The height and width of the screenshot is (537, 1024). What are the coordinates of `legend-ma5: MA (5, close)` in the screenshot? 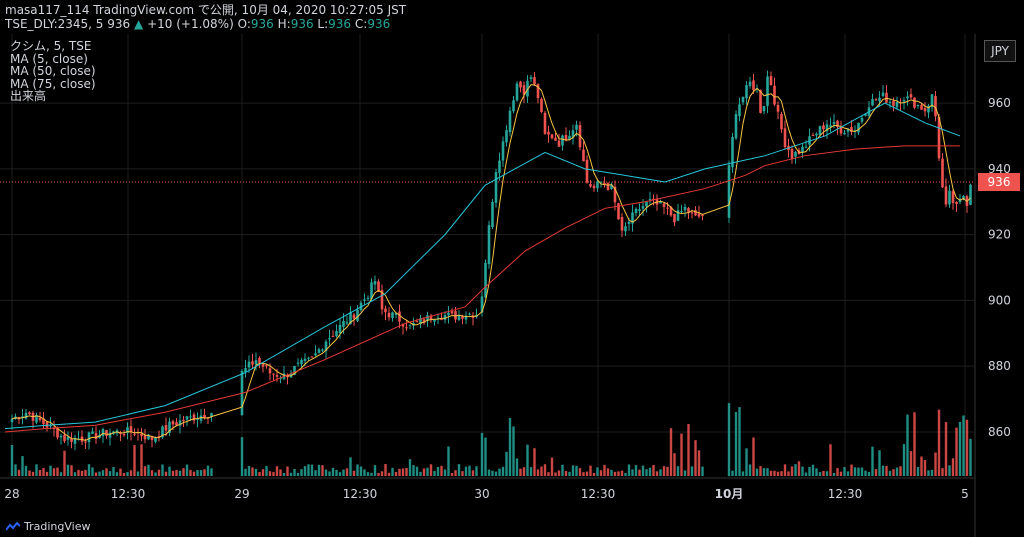 It's located at (49, 58).